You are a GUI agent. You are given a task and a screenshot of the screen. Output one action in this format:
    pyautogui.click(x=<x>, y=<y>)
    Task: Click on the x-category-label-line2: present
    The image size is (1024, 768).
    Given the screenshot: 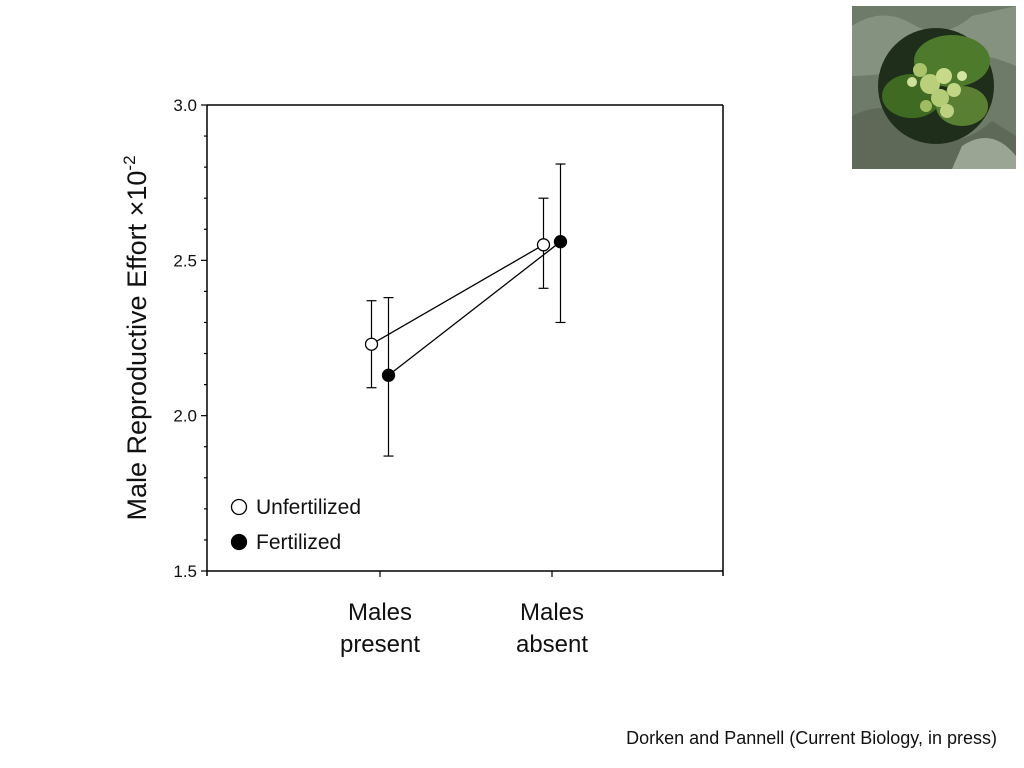 What is the action you would take?
    pyautogui.click(x=380, y=644)
    